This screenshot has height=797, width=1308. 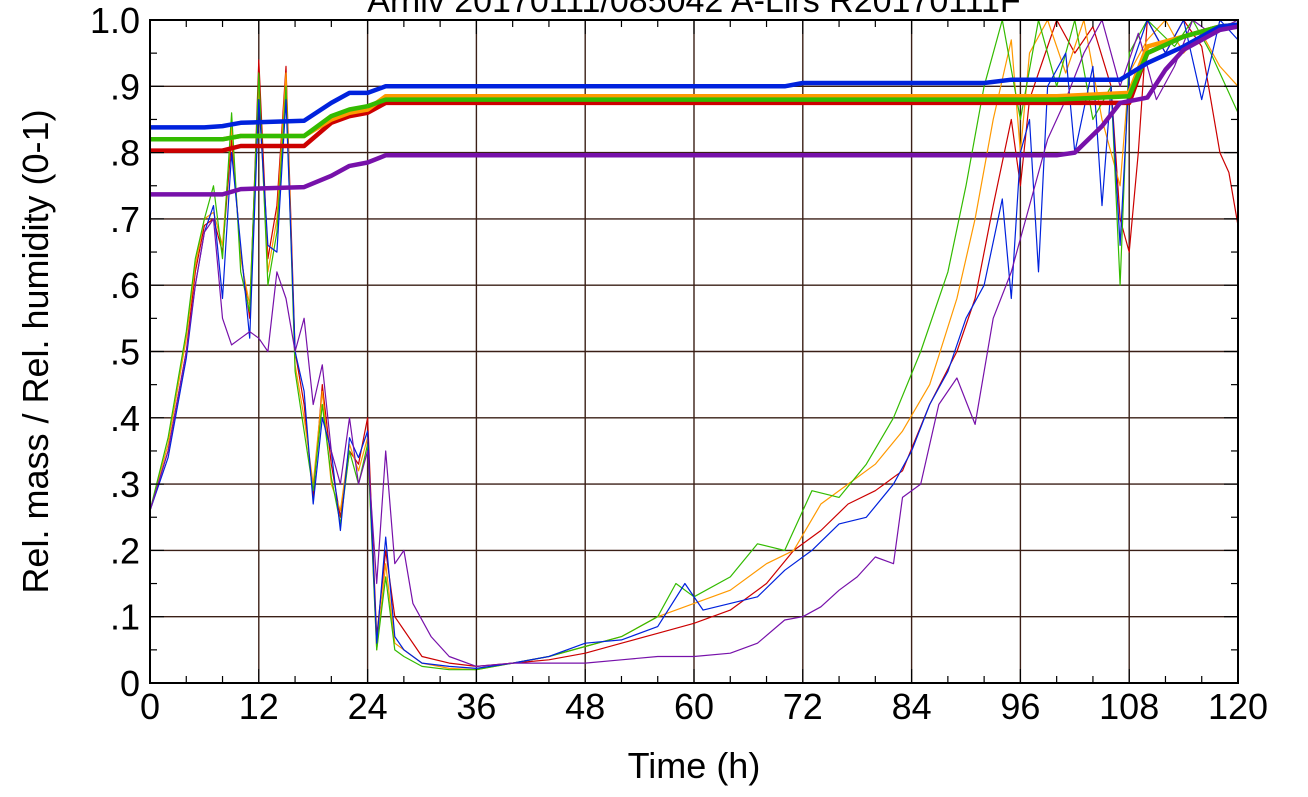 What do you see at coordinates (130, 683) in the screenshot?
I see `y-tick-label: 0` at bounding box center [130, 683].